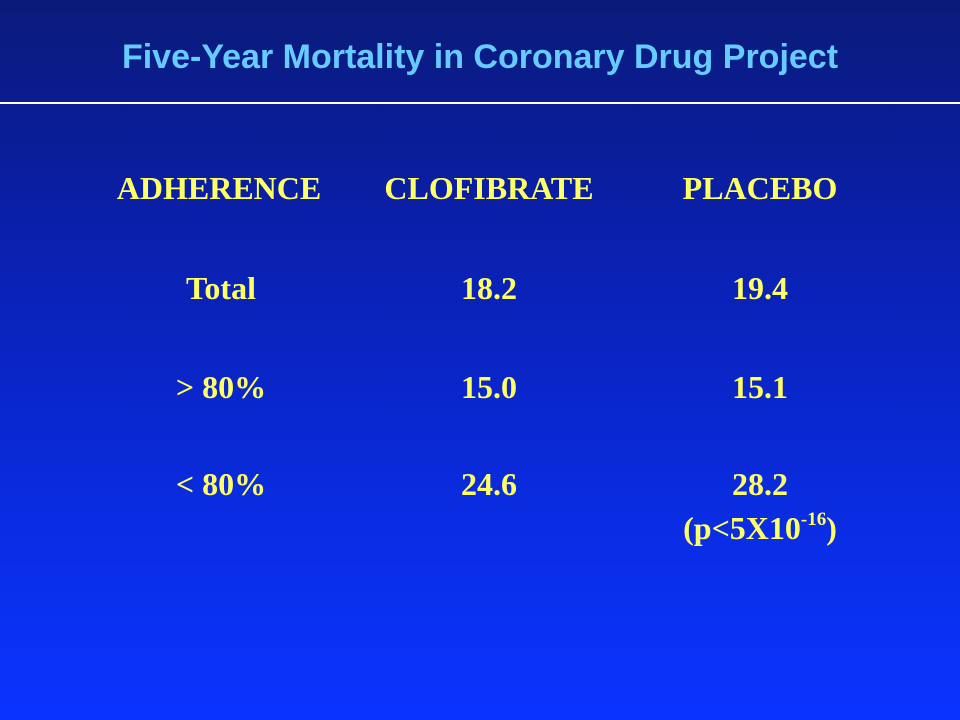 This screenshot has height=720, width=960. What do you see at coordinates (219, 188) in the screenshot?
I see `header-adherence: ADHERENCE` at bounding box center [219, 188].